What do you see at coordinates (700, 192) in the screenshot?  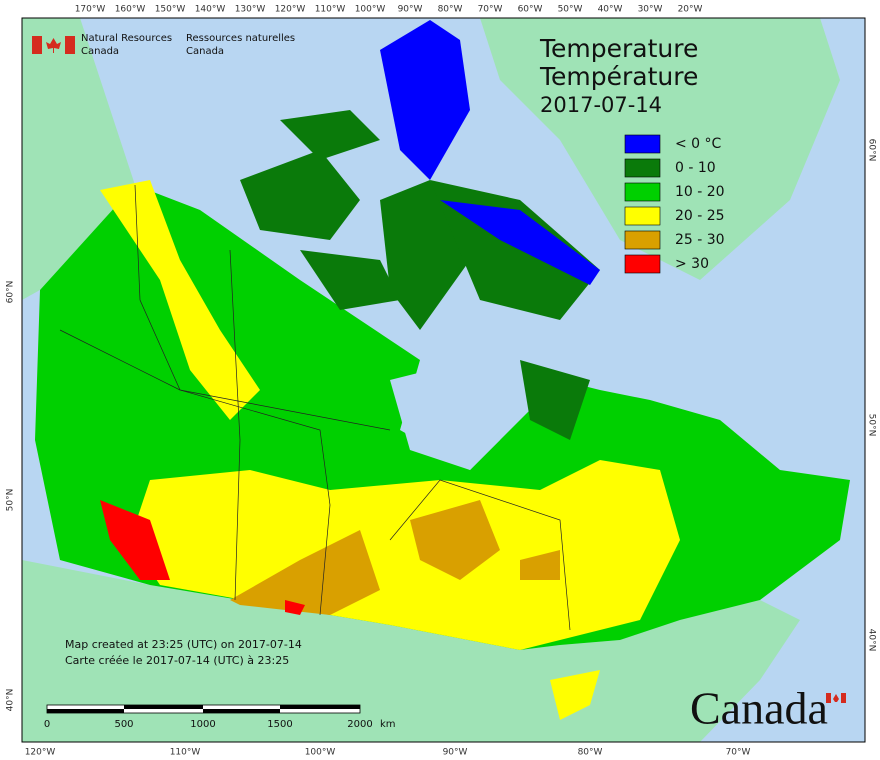 I see `legend-label: 10 - 20` at bounding box center [700, 192].